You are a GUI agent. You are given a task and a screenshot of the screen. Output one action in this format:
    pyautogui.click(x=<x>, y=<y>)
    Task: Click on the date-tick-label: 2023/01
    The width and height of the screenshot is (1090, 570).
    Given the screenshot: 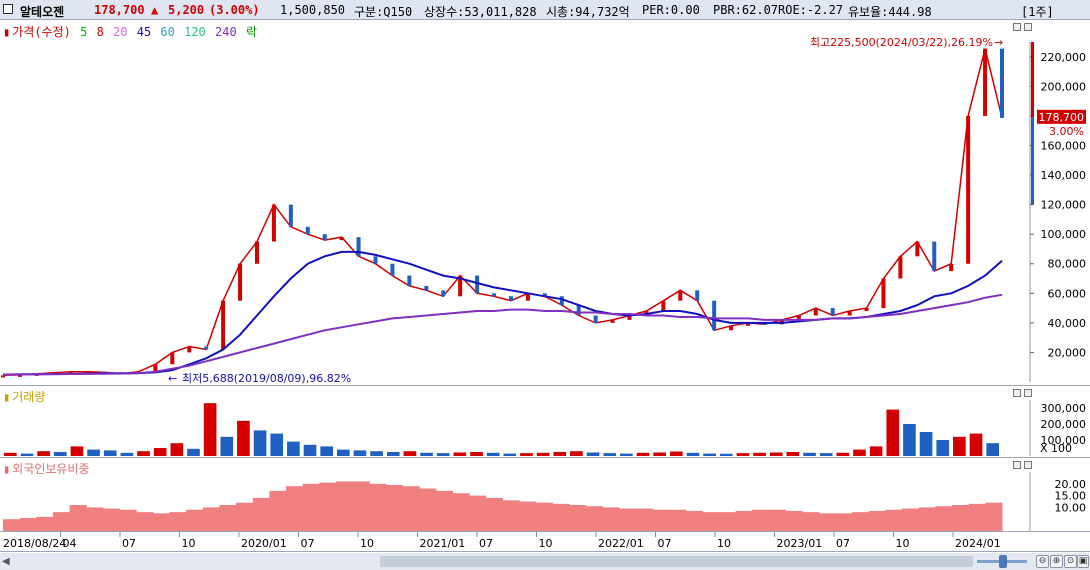 What is the action you would take?
    pyautogui.click(x=800, y=543)
    